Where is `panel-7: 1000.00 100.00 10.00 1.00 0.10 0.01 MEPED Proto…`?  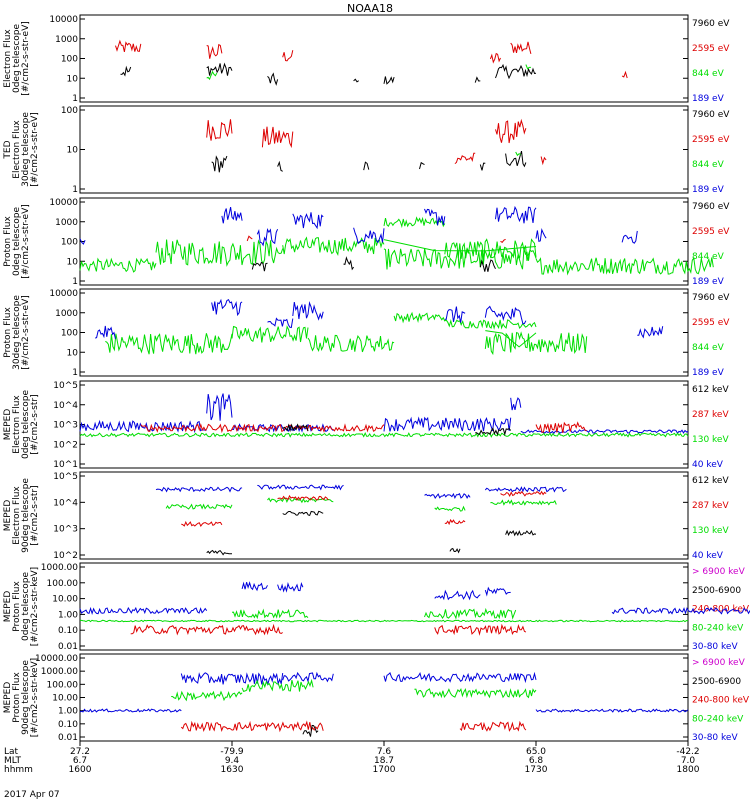 panel-7: 1000.00 100.00 10.00 1.00 0.10 0.01 MEPED Proto… is located at coordinates (376, 607).